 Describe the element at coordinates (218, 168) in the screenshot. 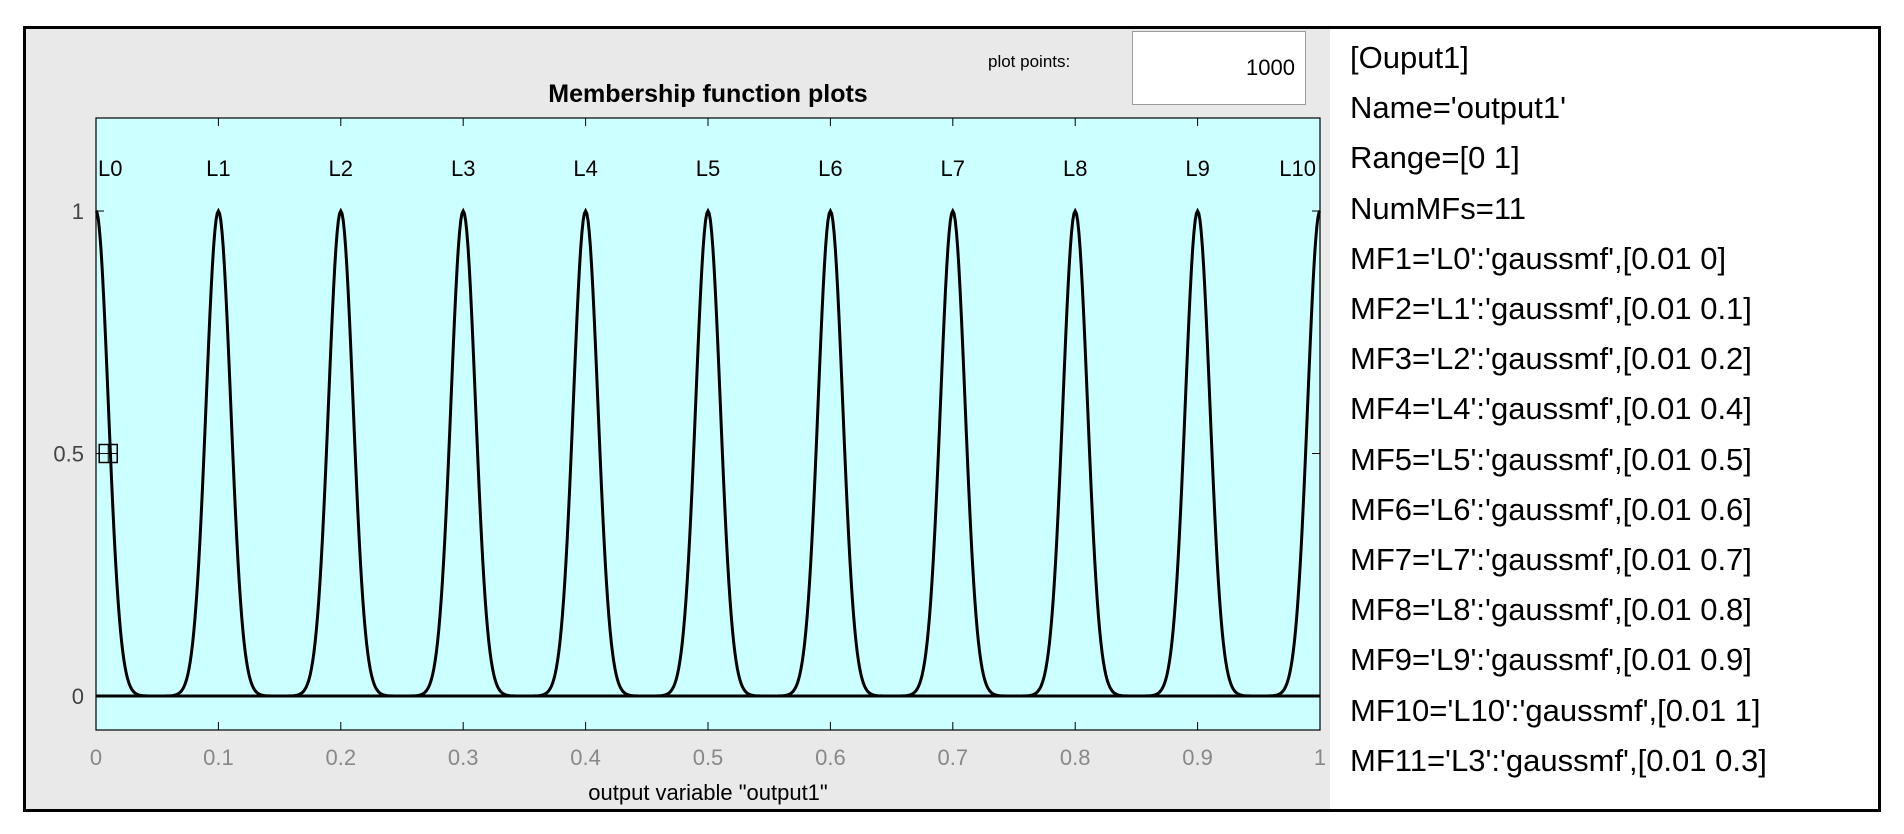

I see `mf-label-l1: L1` at that location.